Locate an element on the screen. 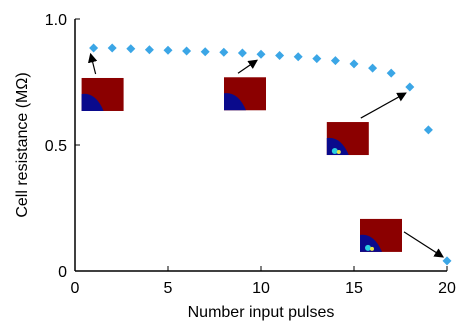 The height and width of the screenshot is (323, 457). x-tick-label: 5 is located at coordinates (168, 288).